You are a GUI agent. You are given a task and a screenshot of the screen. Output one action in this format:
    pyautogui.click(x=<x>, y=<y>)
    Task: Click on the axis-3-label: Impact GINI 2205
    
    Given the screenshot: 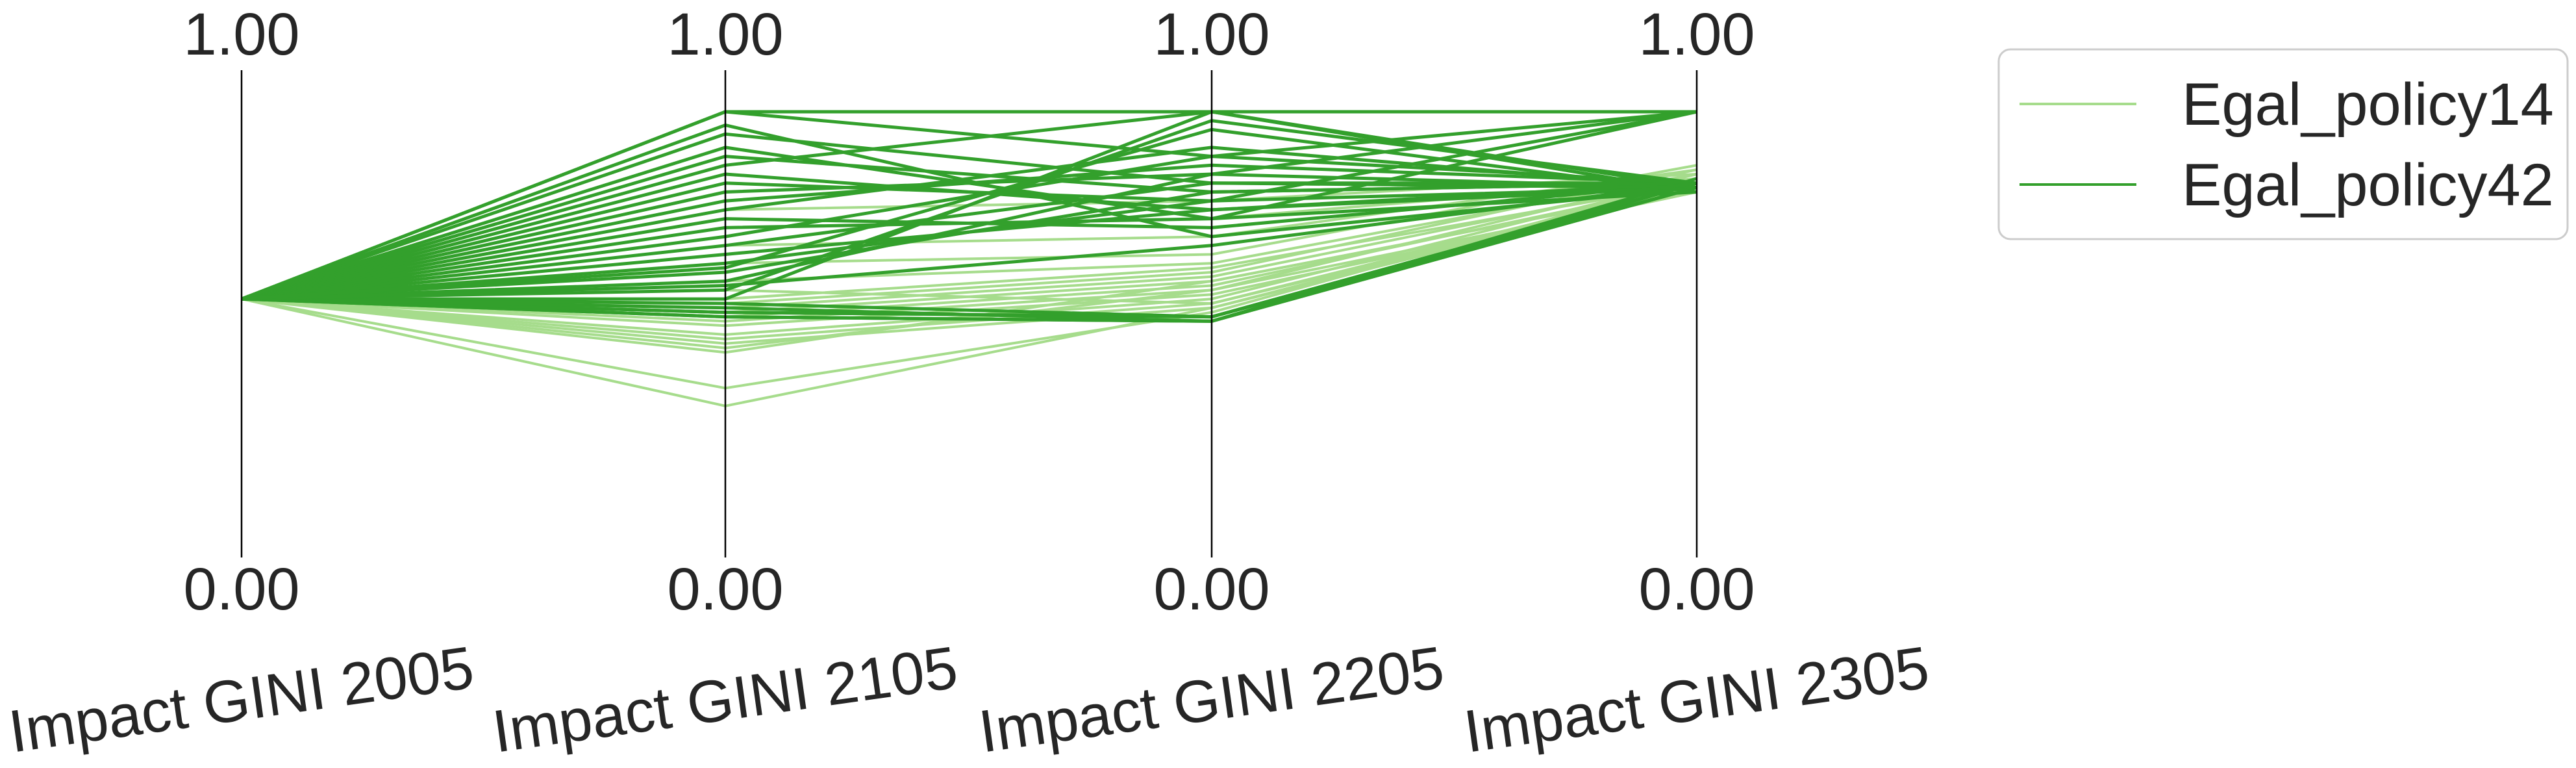 What is the action you would take?
    pyautogui.click(x=1211, y=699)
    